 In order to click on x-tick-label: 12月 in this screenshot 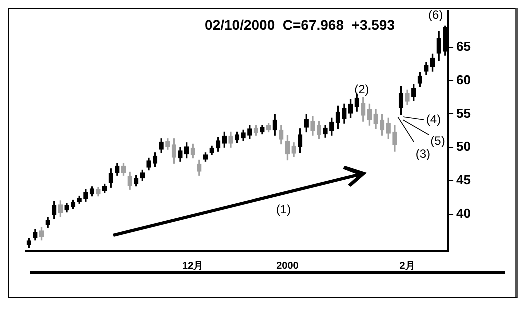, I will do `click(193, 266)`.